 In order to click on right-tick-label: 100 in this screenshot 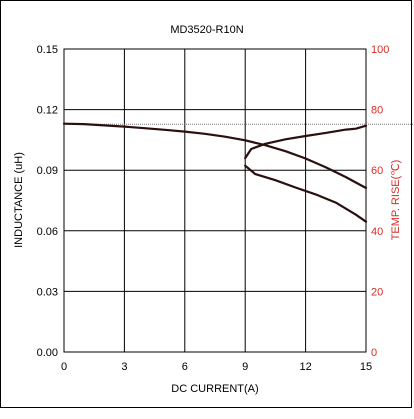, I will do `click(380, 50)`.